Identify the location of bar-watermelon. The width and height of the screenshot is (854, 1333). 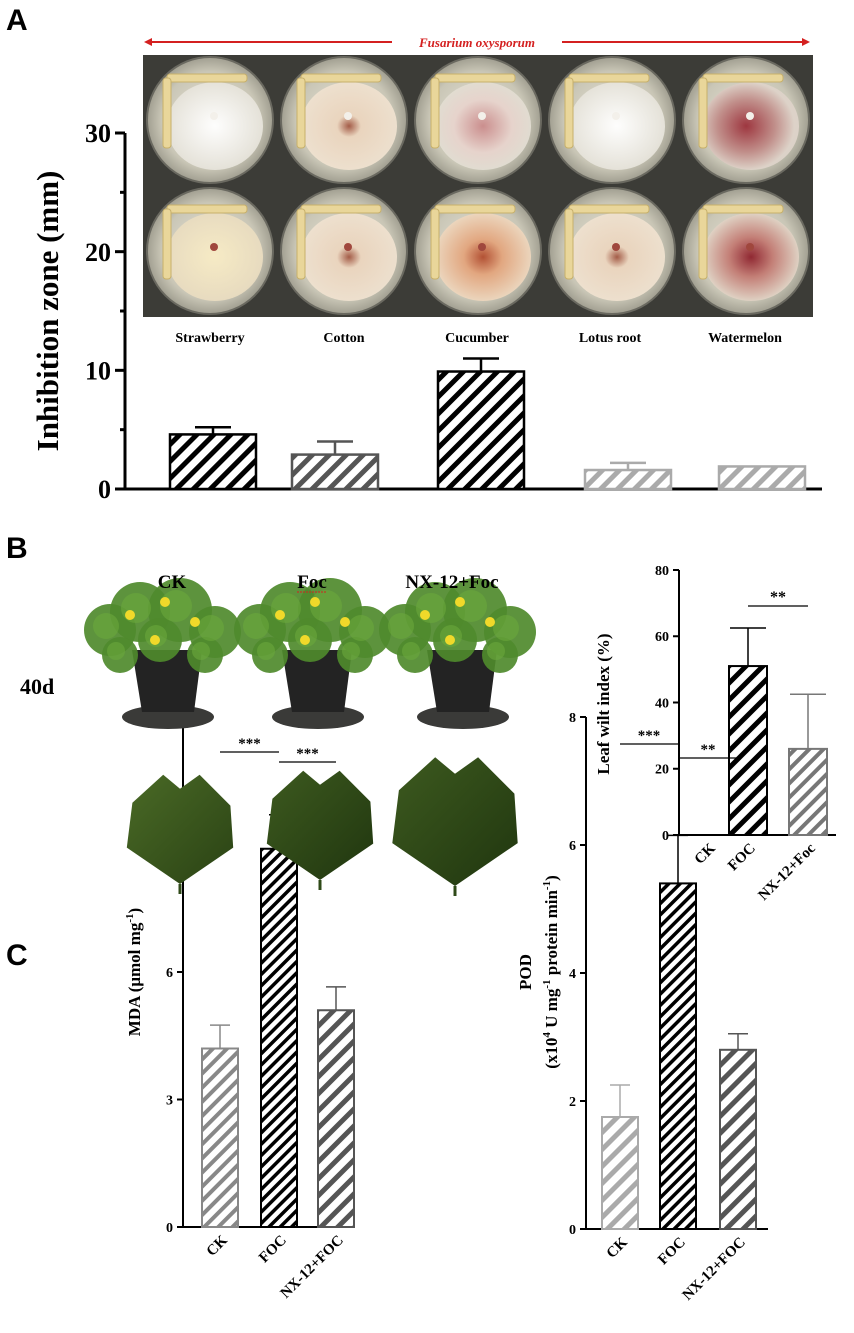
(762, 478).